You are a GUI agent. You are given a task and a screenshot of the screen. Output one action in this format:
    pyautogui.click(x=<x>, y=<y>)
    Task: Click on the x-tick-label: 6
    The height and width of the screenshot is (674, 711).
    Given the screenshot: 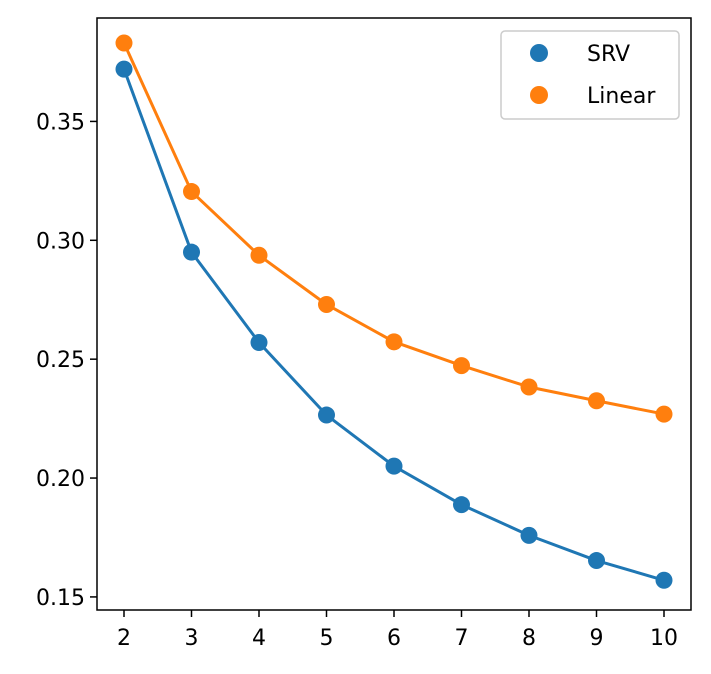 What is the action you would take?
    pyautogui.click(x=394, y=638)
    